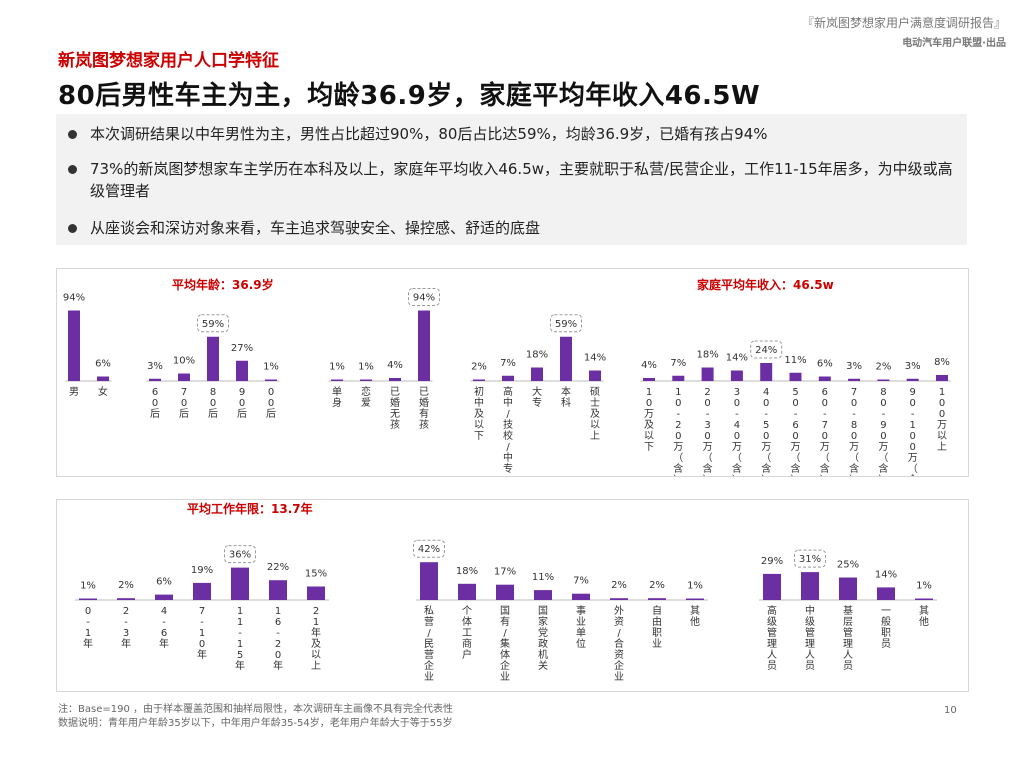  Describe the element at coordinates (168, 61) in the screenshot. I see `slide-subtitle: 新岚图梦想家用户人口学特征` at that location.